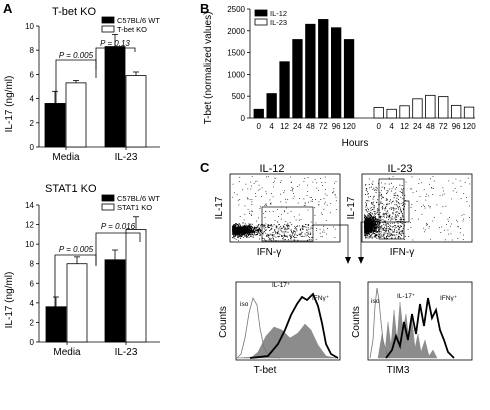  Describe the element at coordinates (32, 99) in the screenshot. I see `y-tick-label: 4` at that location.